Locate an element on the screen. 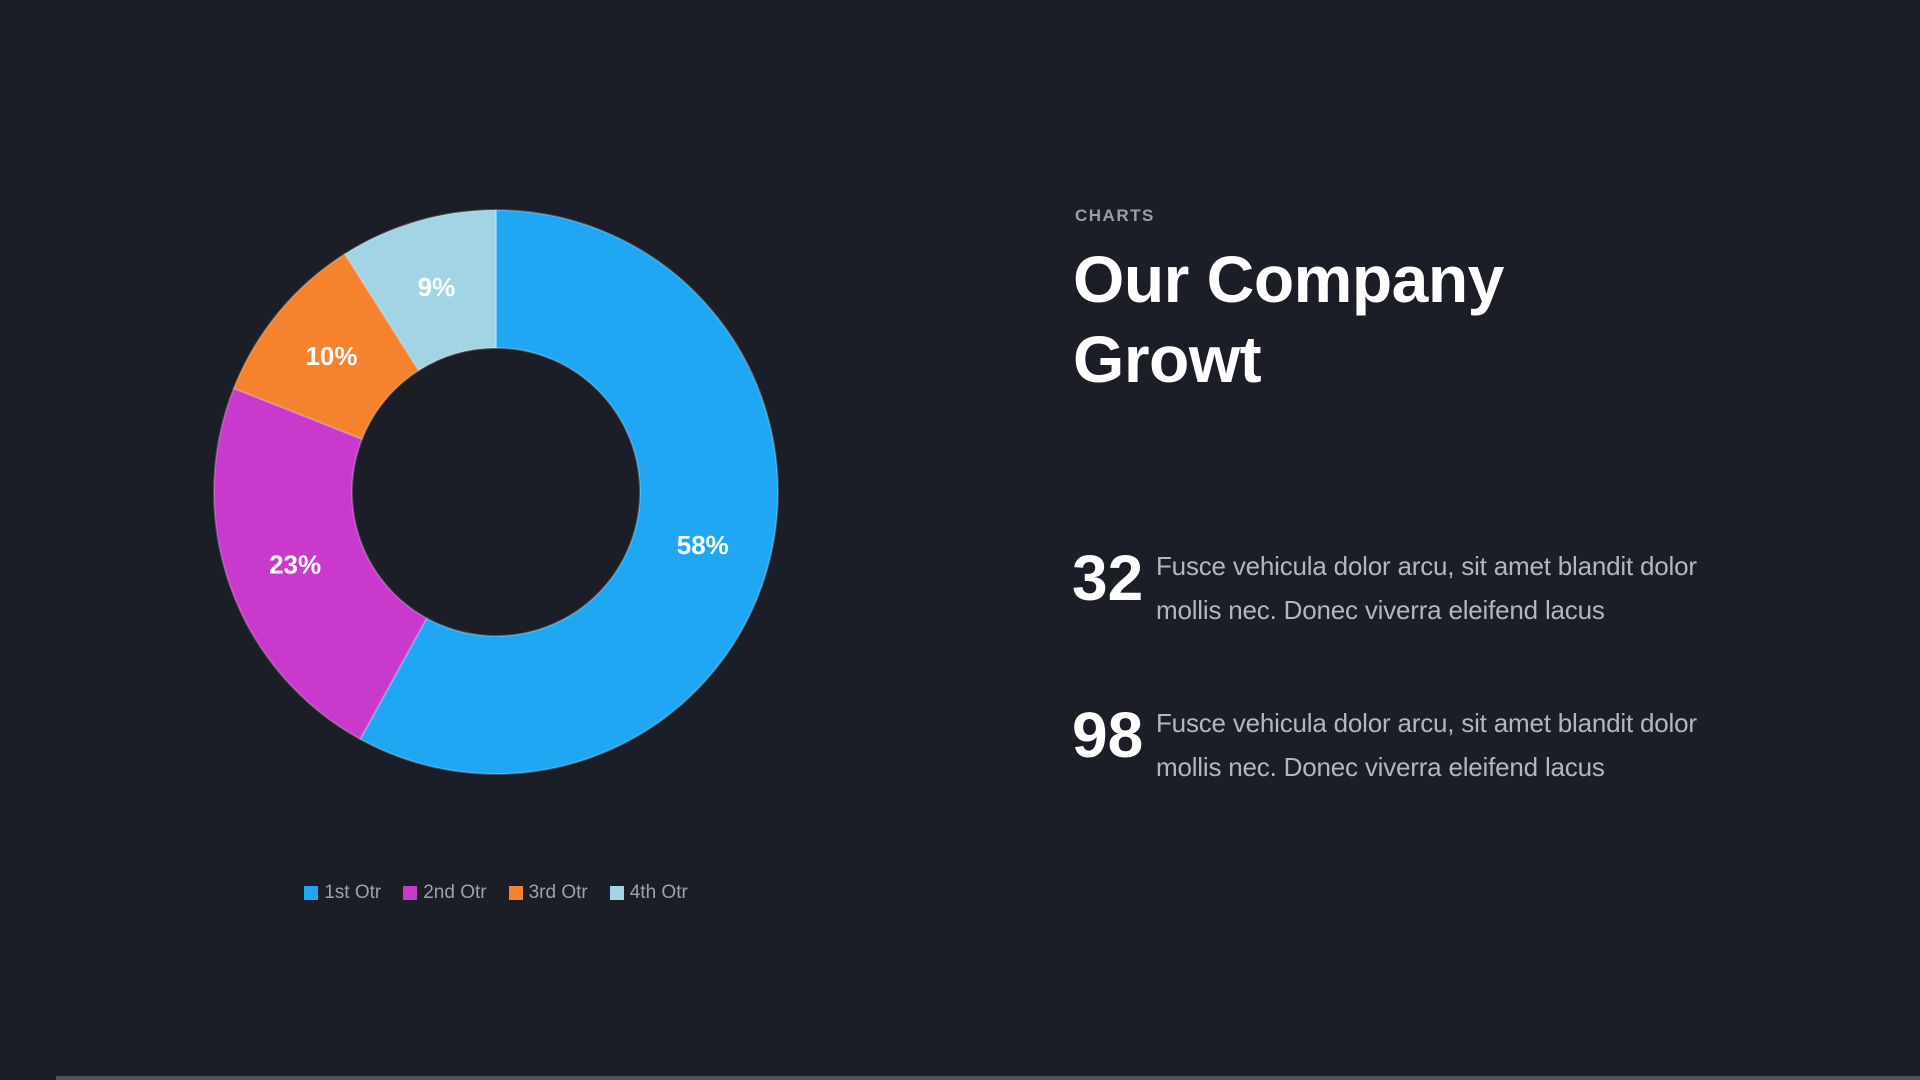 The image size is (1920, 1080). donut-slice-1st-otr is located at coordinates (569, 492).